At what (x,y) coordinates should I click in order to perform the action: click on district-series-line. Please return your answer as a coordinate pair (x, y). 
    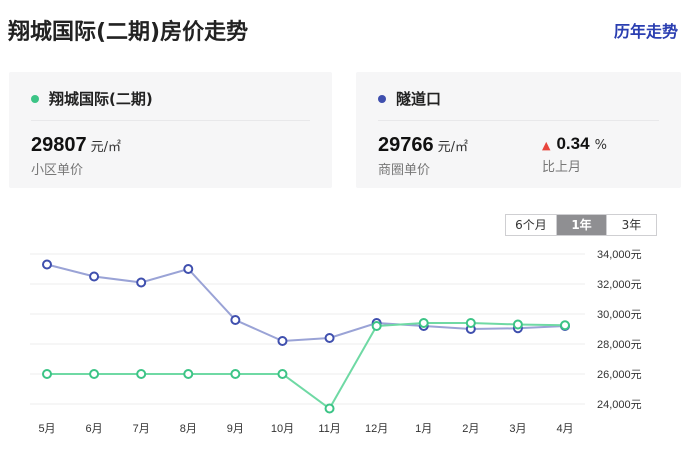
    Looking at the image, I should click on (306, 303).